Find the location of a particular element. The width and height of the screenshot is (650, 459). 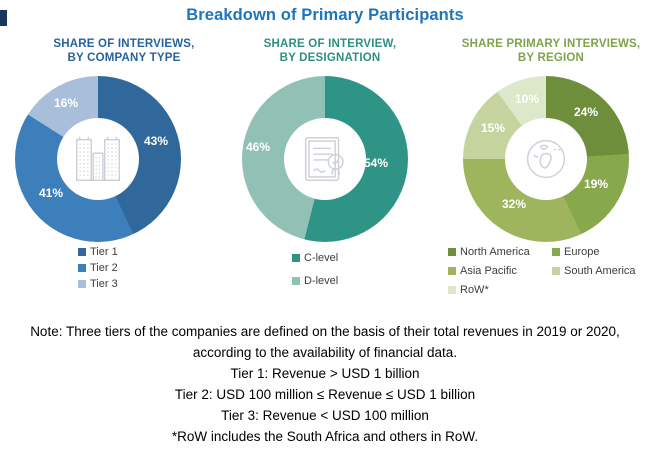

legend-label: C-level is located at coordinates (321, 258).